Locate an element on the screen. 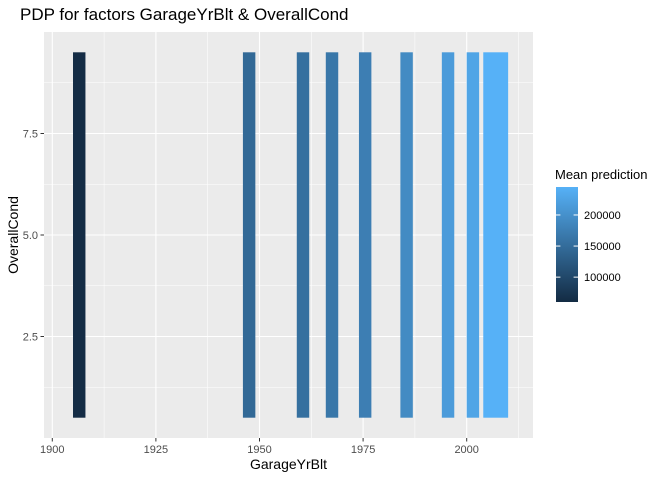  x-tick-label: 1900 is located at coordinates (52, 450).